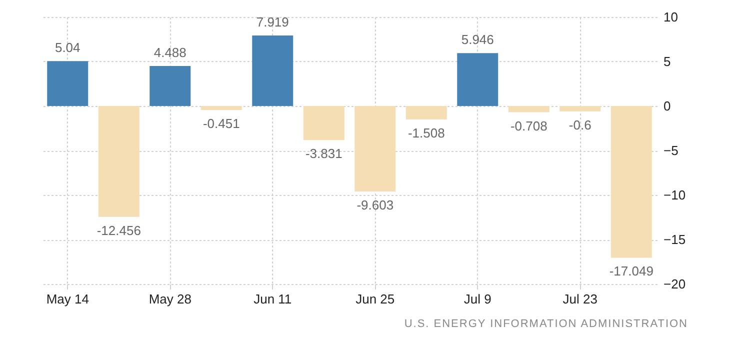 The image size is (730, 340). What do you see at coordinates (67, 48) in the screenshot?
I see `data-label: 5.04` at bounding box center [67, 48].